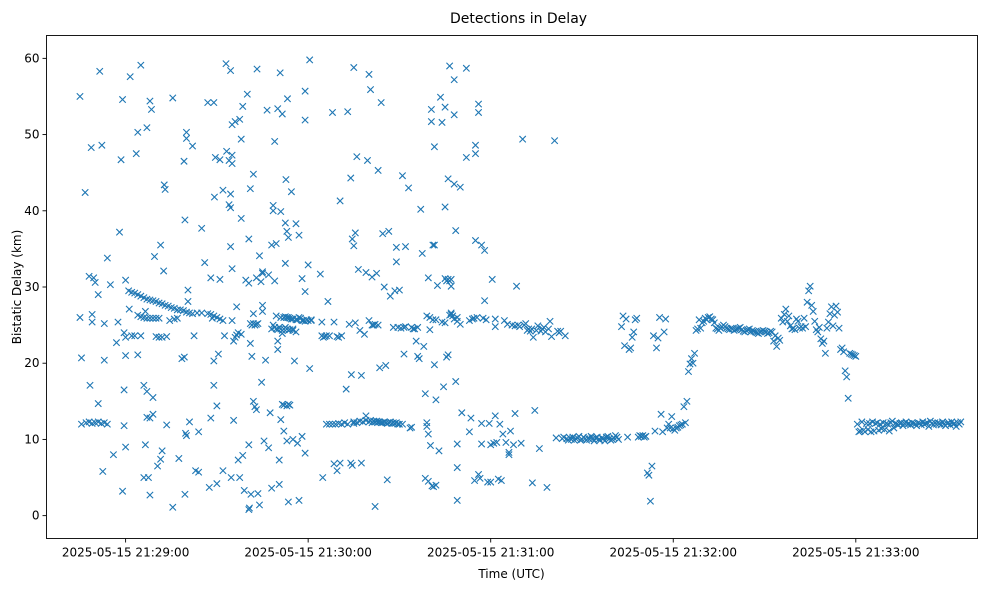 The height and width of the screenshot is (590, 989). What do you see at coordinates (490, 553) in the screenshot?
I see `x-tick-label-2: 2025-05-15 21:31:00` at bounding box center [490, 553].